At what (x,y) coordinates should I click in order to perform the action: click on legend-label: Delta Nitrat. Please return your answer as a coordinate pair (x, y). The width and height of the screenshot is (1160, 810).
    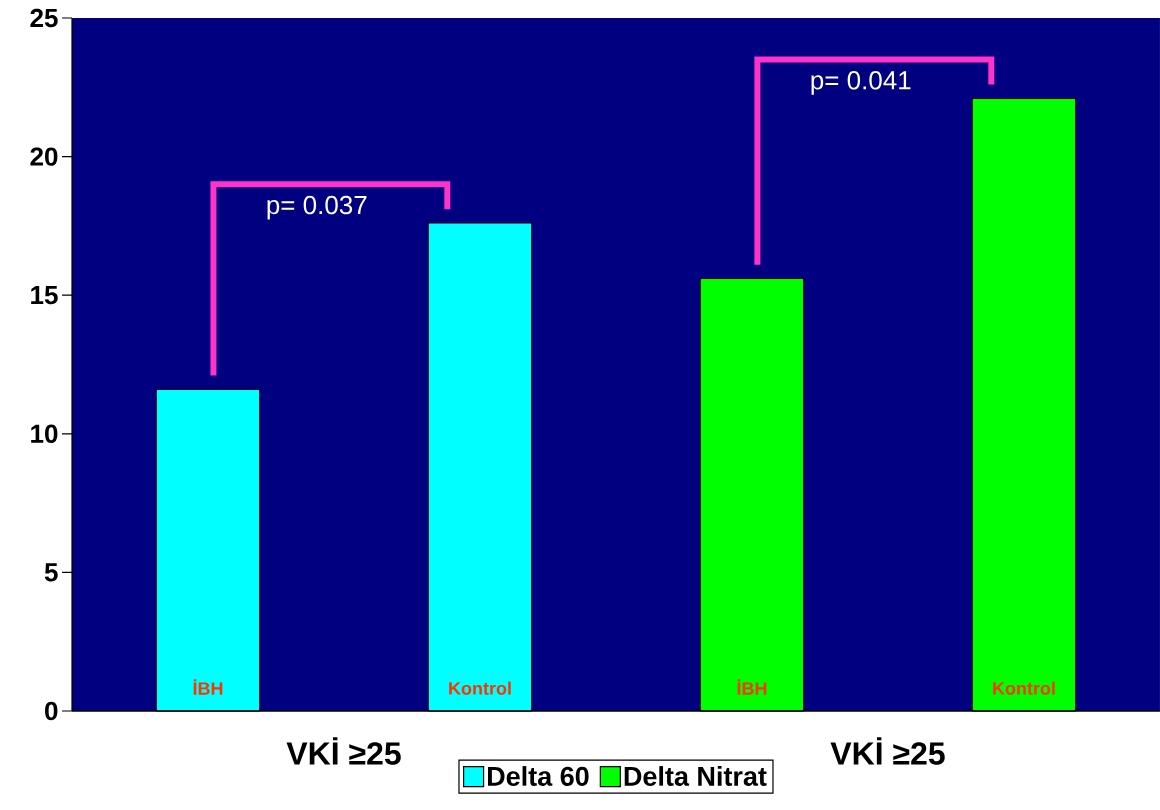
    Looking at the image, I should click on (695, 776).